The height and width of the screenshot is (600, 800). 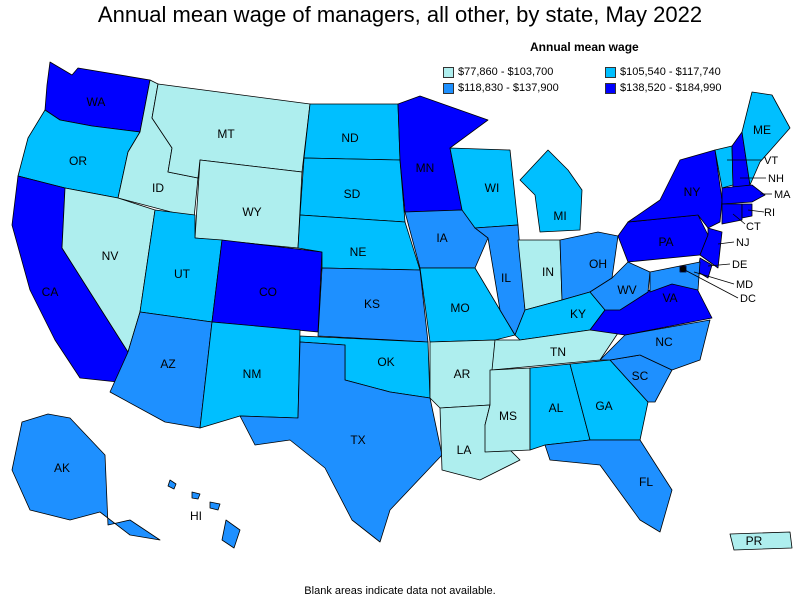 I want to click on state-label-id: ID, so click(x=158, y=188).